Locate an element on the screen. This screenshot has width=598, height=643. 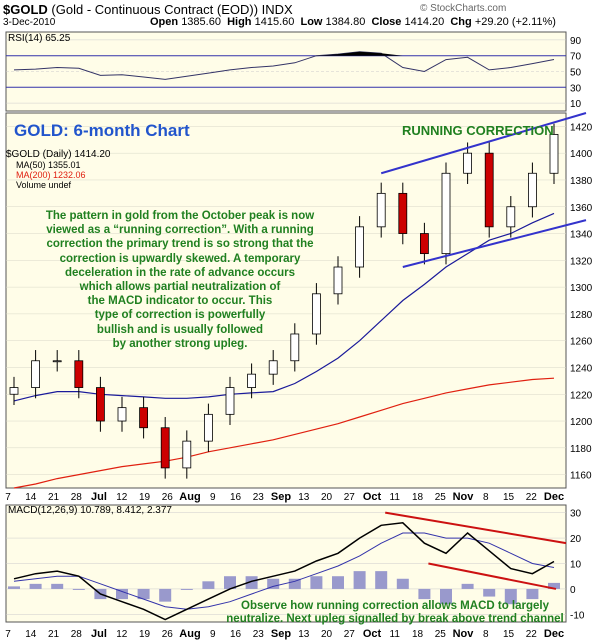
x-tick-label: Aug is located at coordinates (189, 634).